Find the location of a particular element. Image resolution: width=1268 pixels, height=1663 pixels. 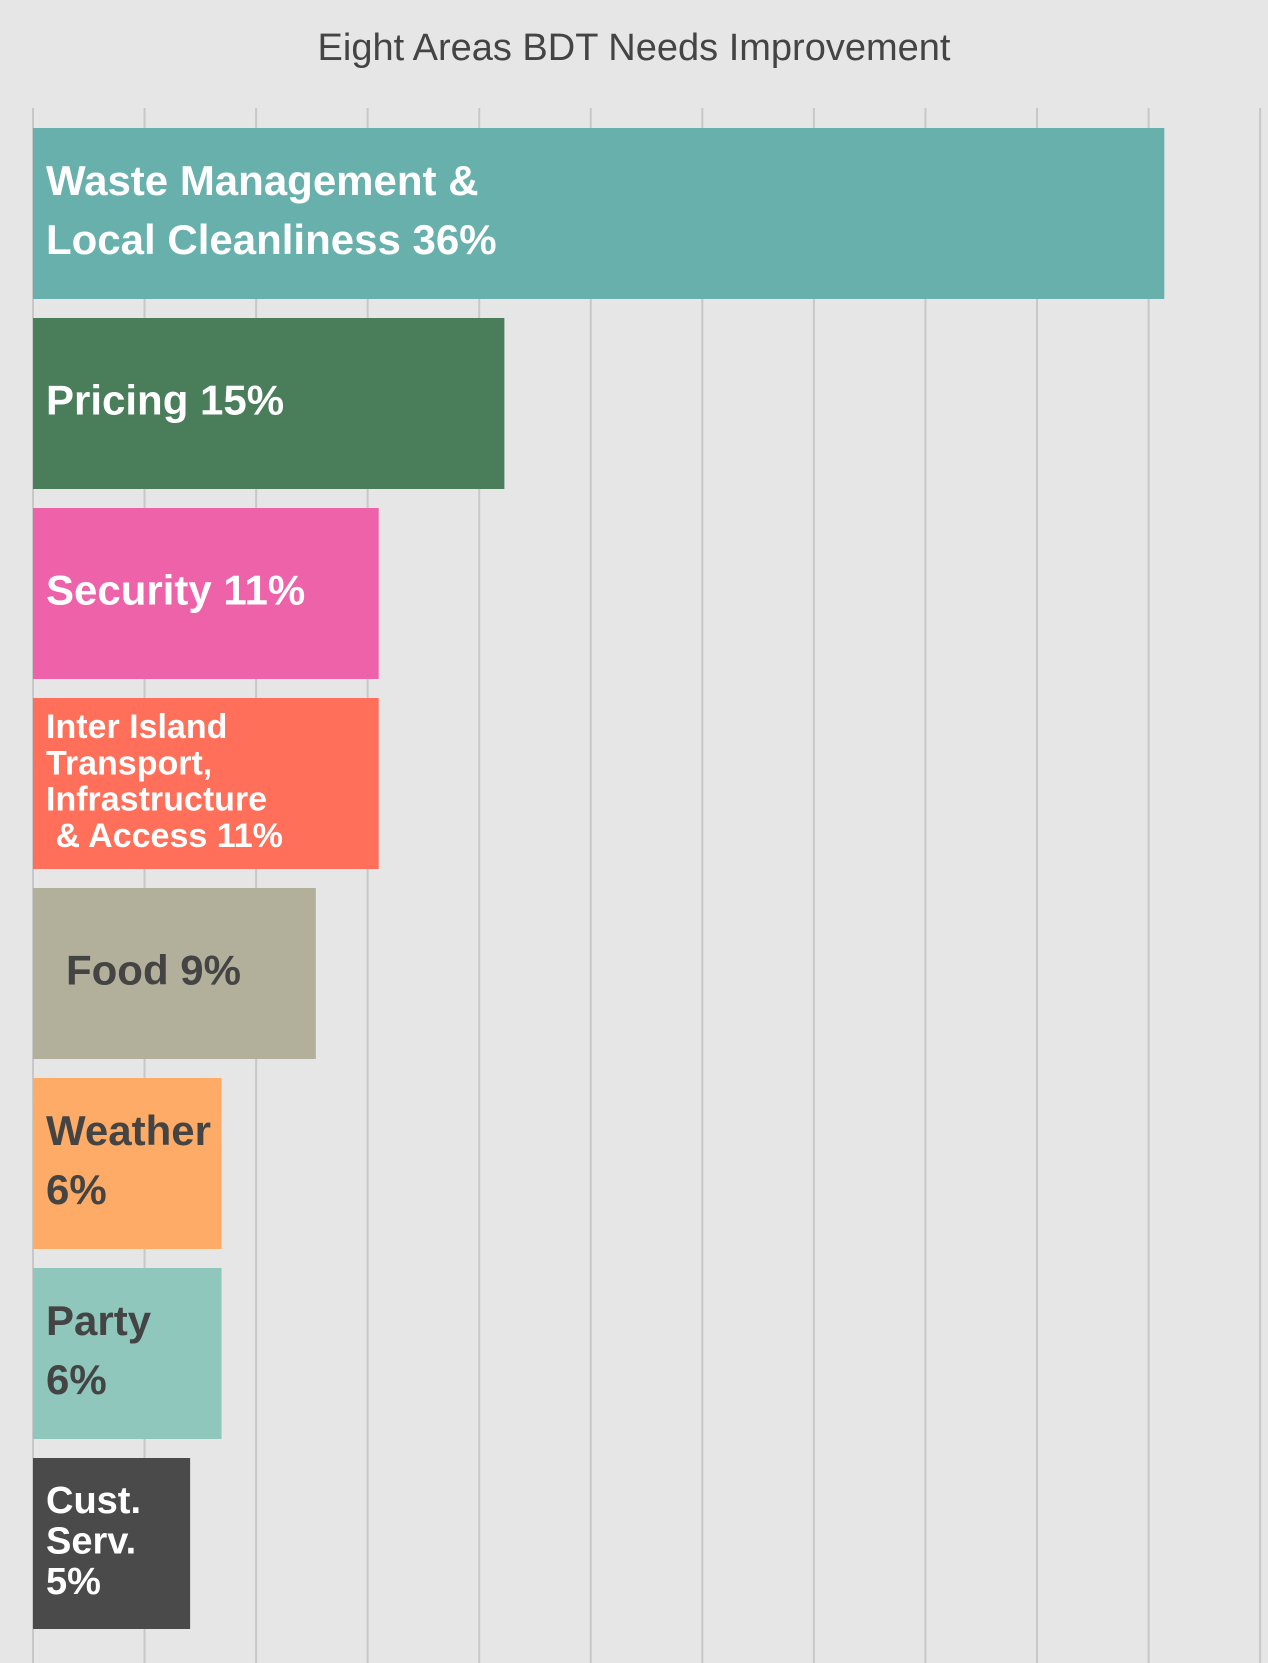

bar-label: & Access 11% is located at coordinates (164, 836).